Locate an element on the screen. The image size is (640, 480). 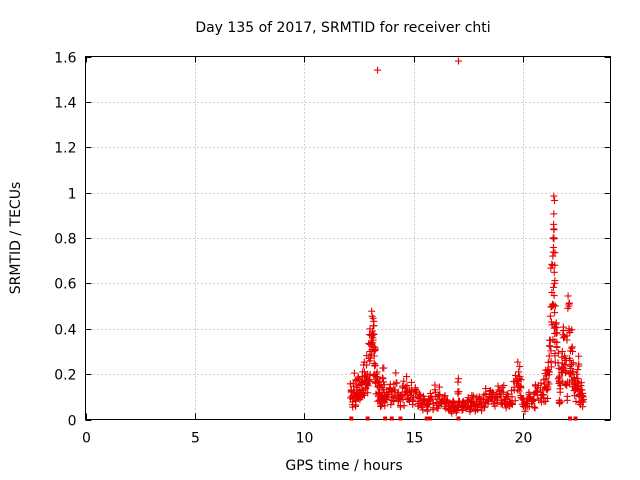
y-axis-label: SRMTID / TECUs is located at coordinates (16, 238).